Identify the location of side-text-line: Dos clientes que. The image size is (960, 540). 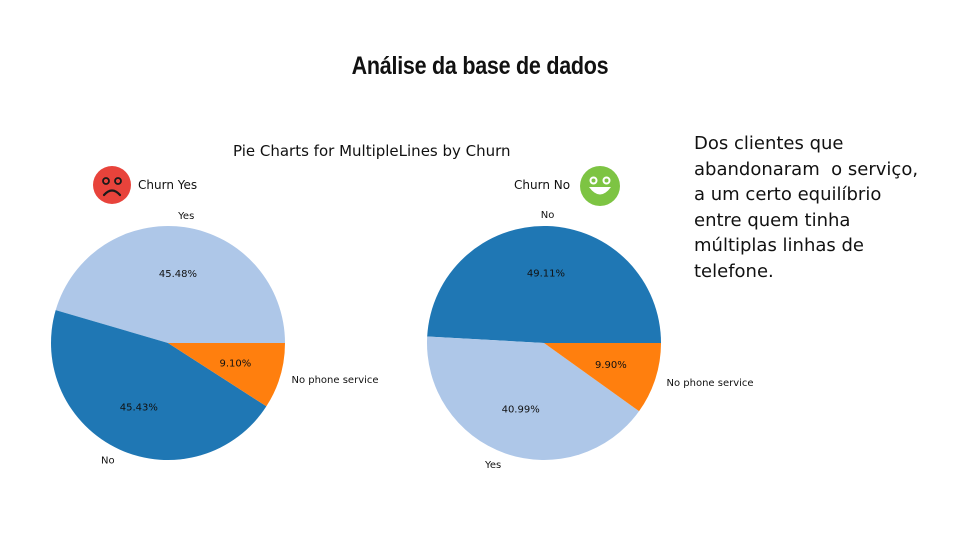
(769, 143).